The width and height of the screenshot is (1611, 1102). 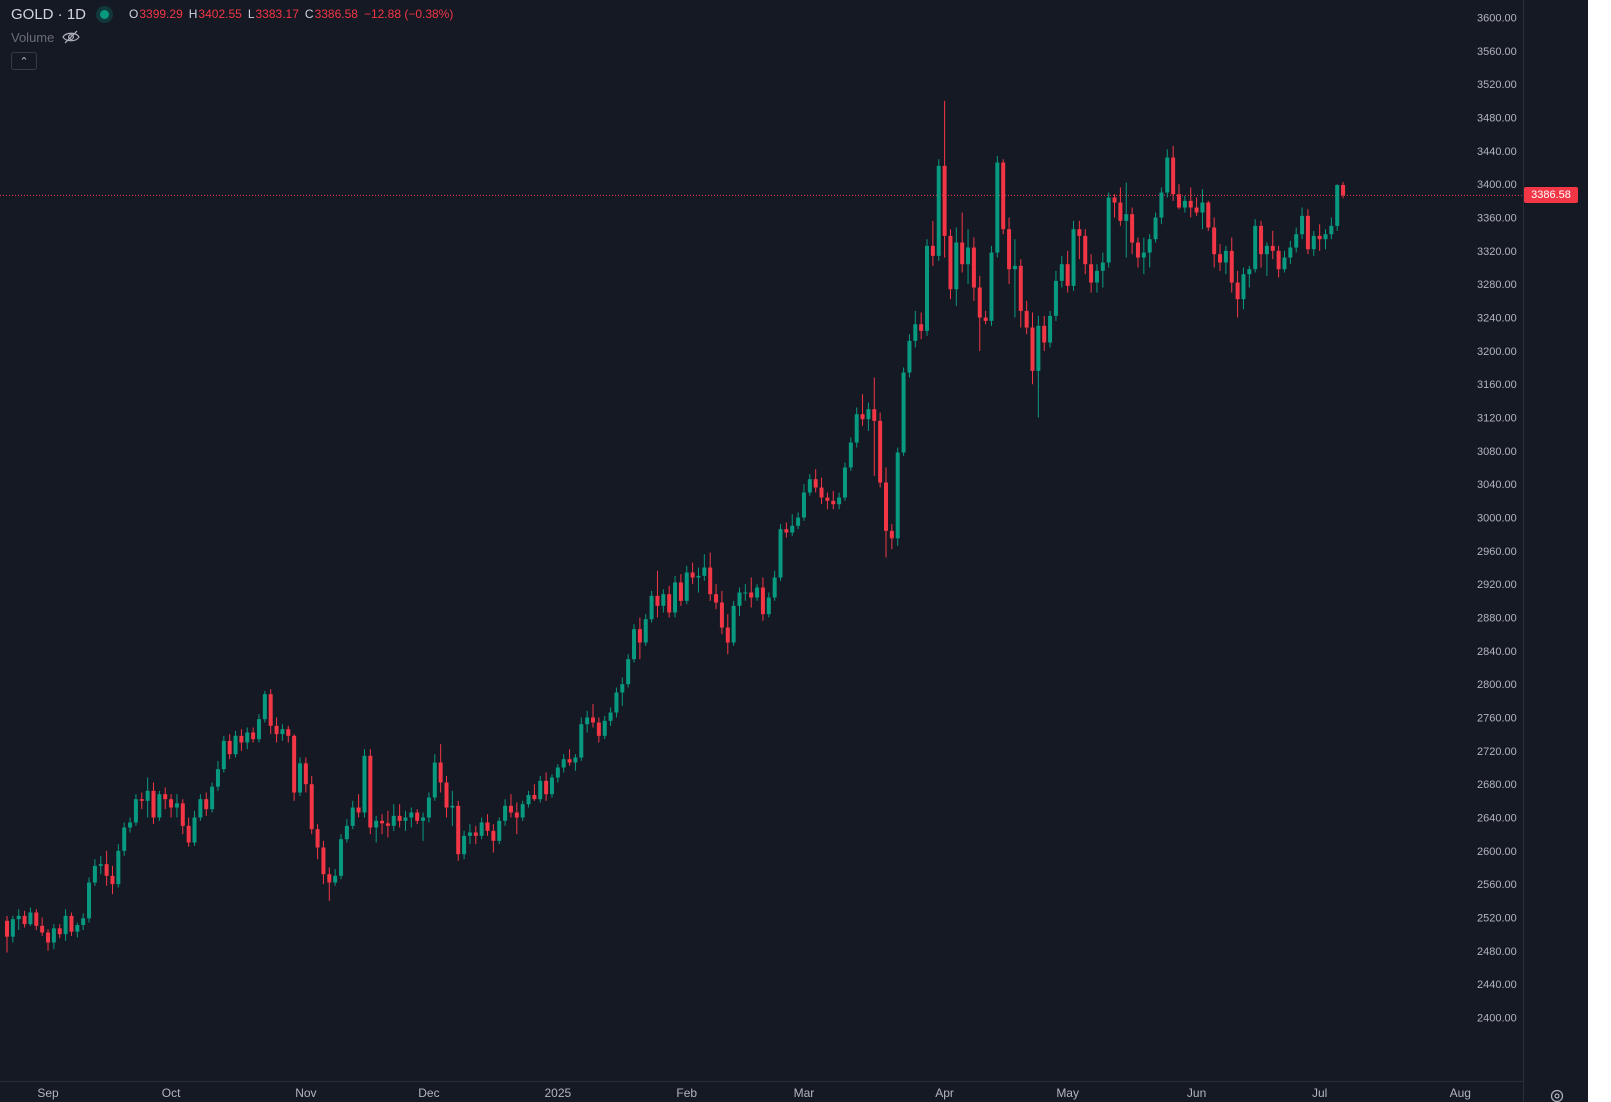 I want to click on price-tick-label: 3480.00, so click(x=1497, y=119).